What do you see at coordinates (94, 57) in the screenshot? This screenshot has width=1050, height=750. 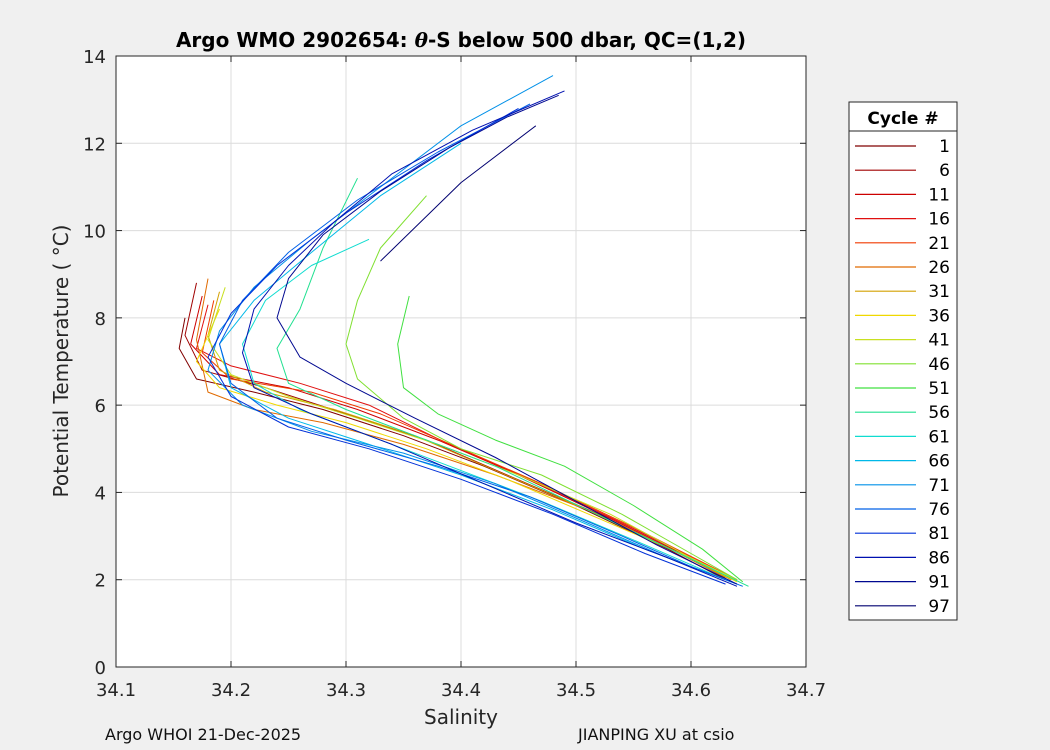 I see `y-tick-label: 14` at bounding box center [94, 57].